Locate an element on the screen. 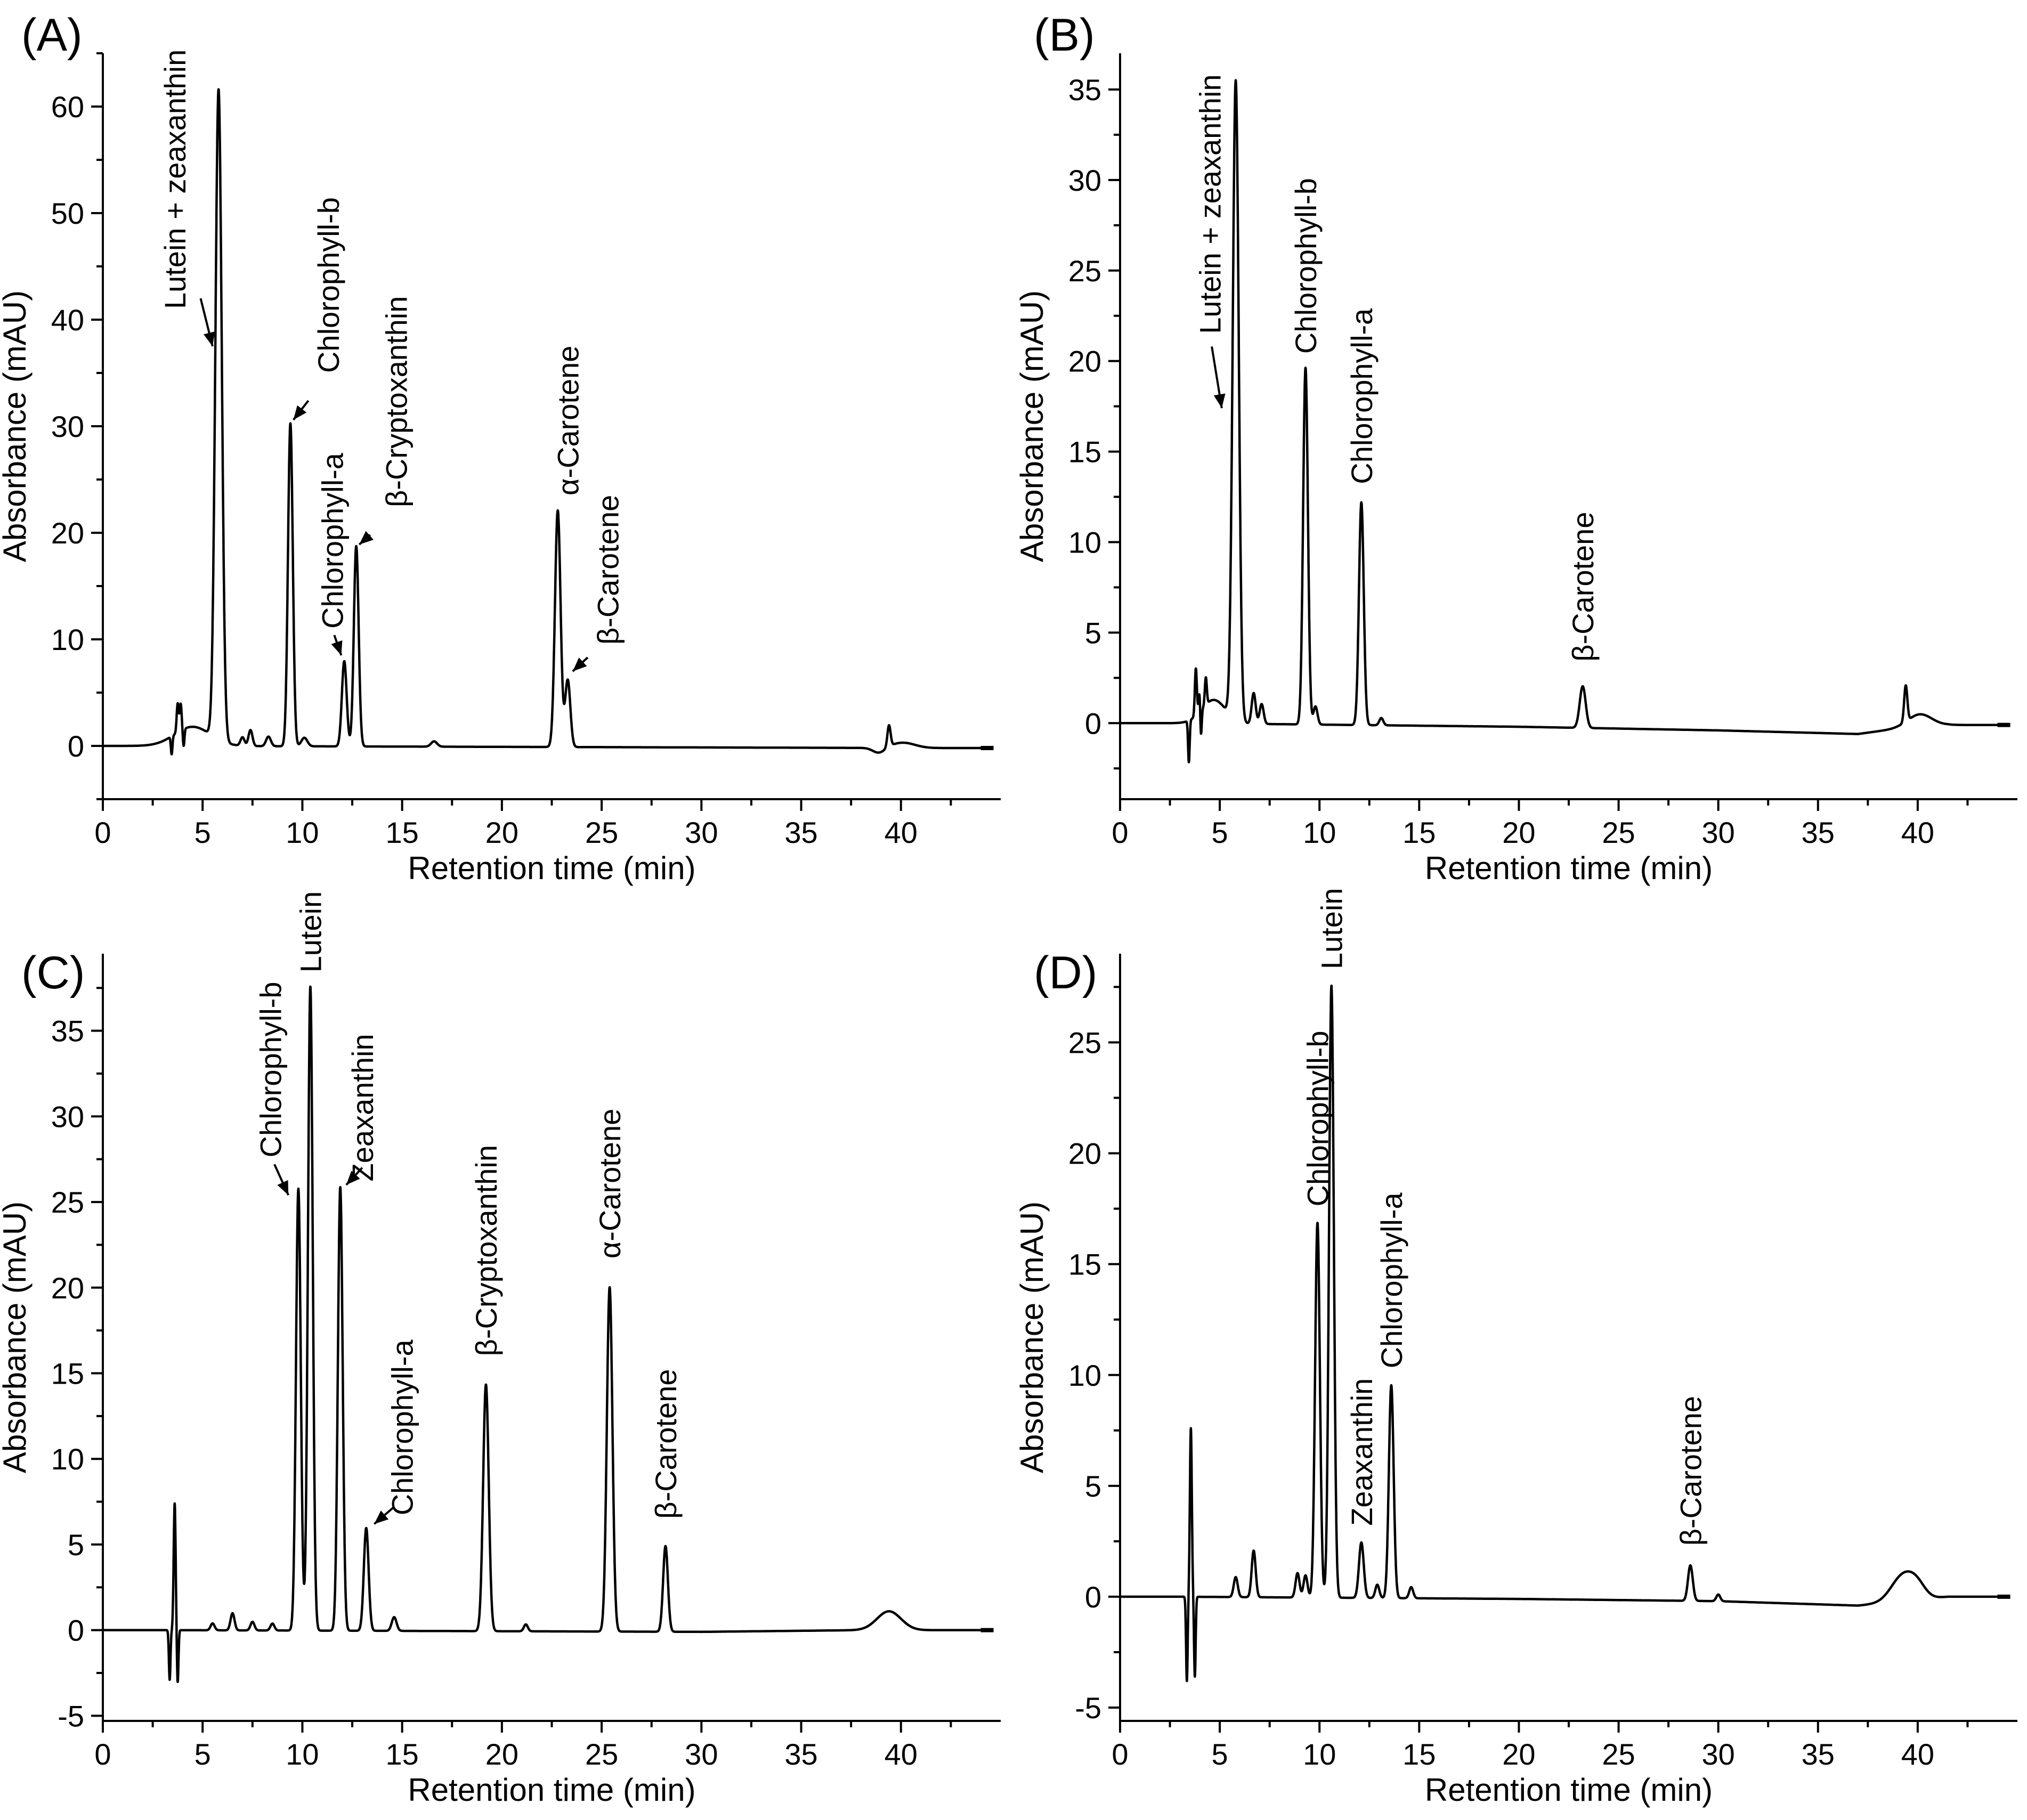 The image size is (2027, 1820). y-tick-label: 30 is located at coordinates (1084, 181).